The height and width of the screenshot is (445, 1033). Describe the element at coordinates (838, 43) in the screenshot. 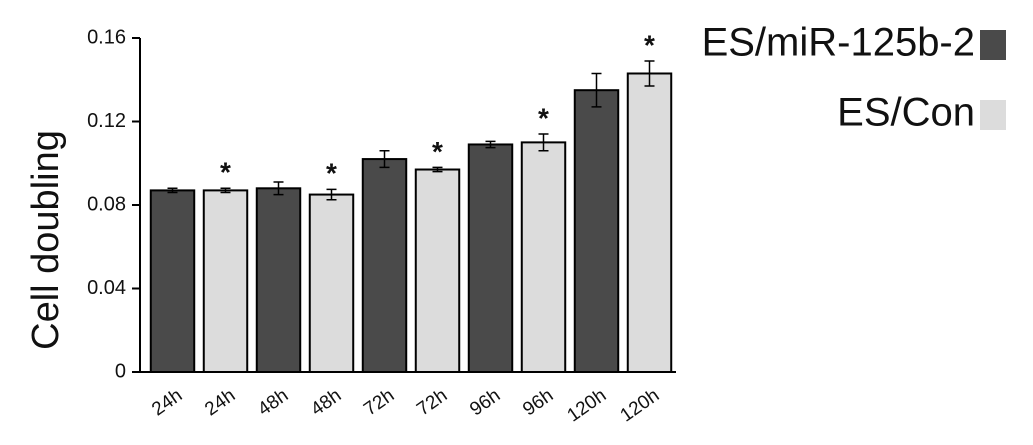

I see `legend-label: ES/miR-125b-2` at that location.